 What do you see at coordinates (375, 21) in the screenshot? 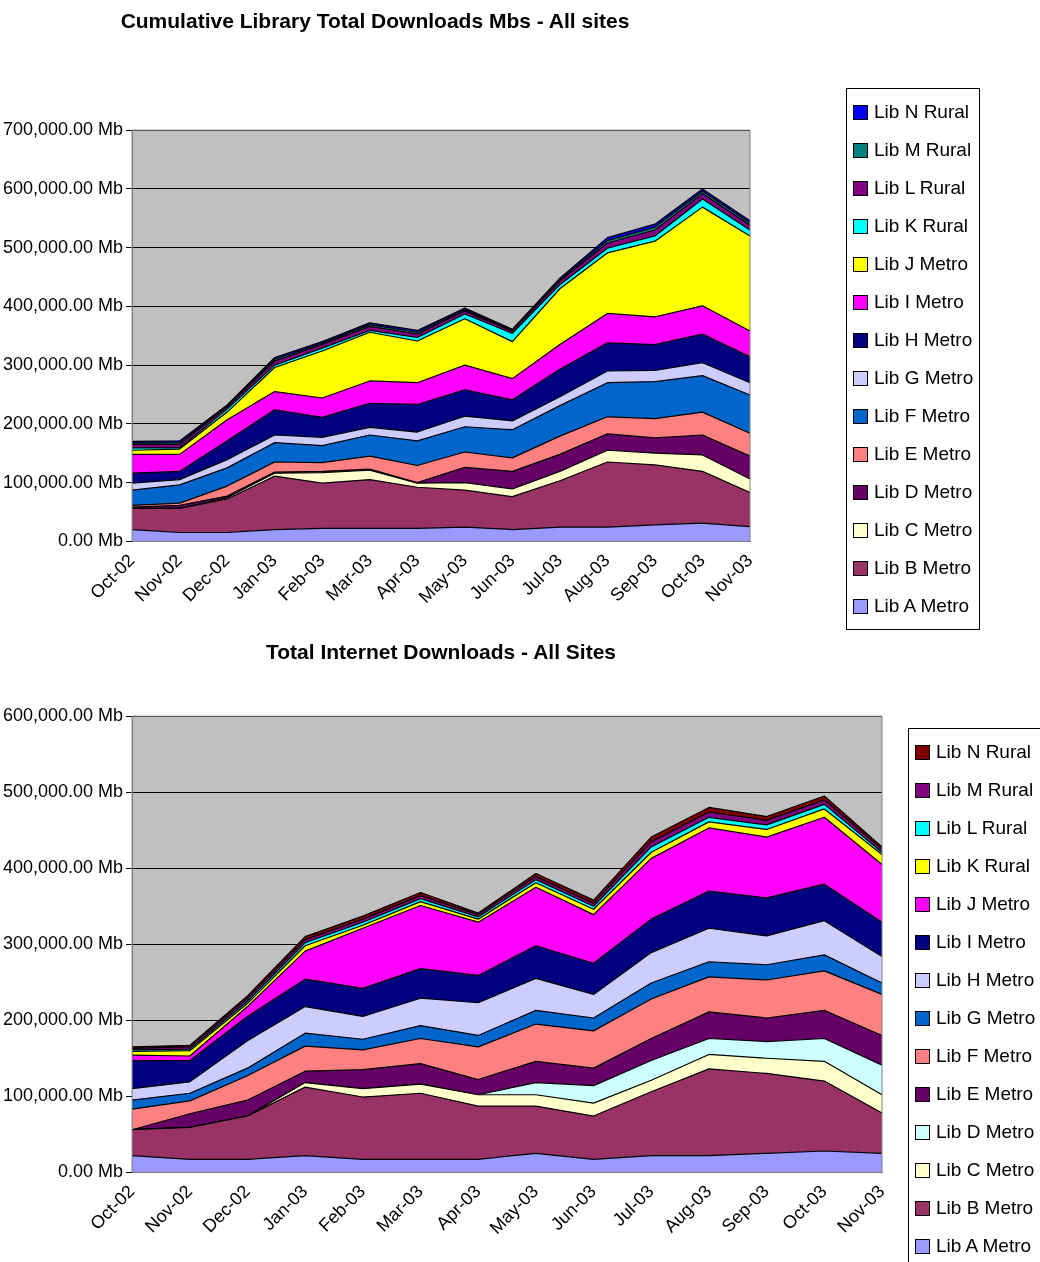
I see `chart-title: Cumulative Library Total Downloads Mbs - All sites` at bounding box center [375, 21].